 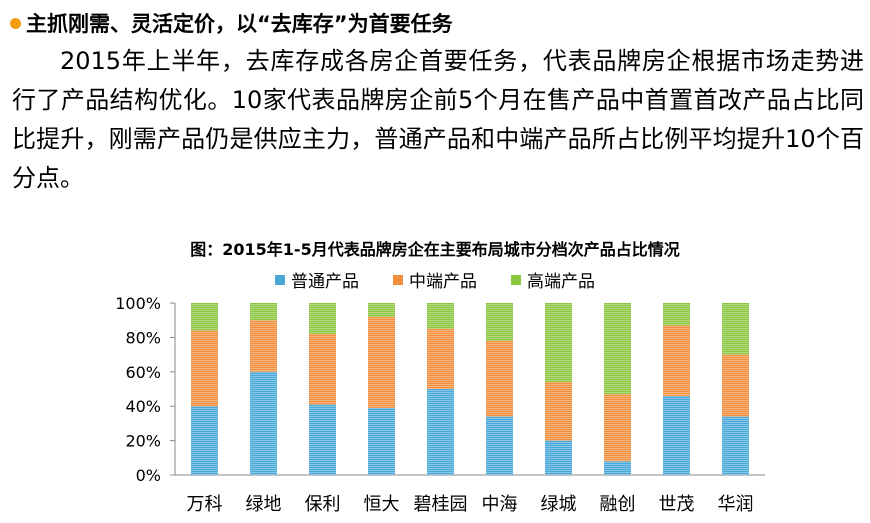 I want to click on legend-label-high: 高端产品, so click(x=561, y=282).